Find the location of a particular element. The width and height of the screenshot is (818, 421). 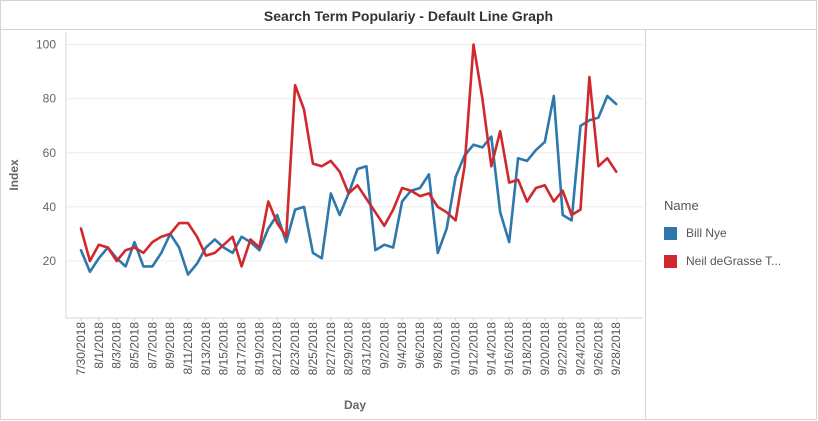

x-tick-label: 9/26/2018 is located at coordinates (598, 349).